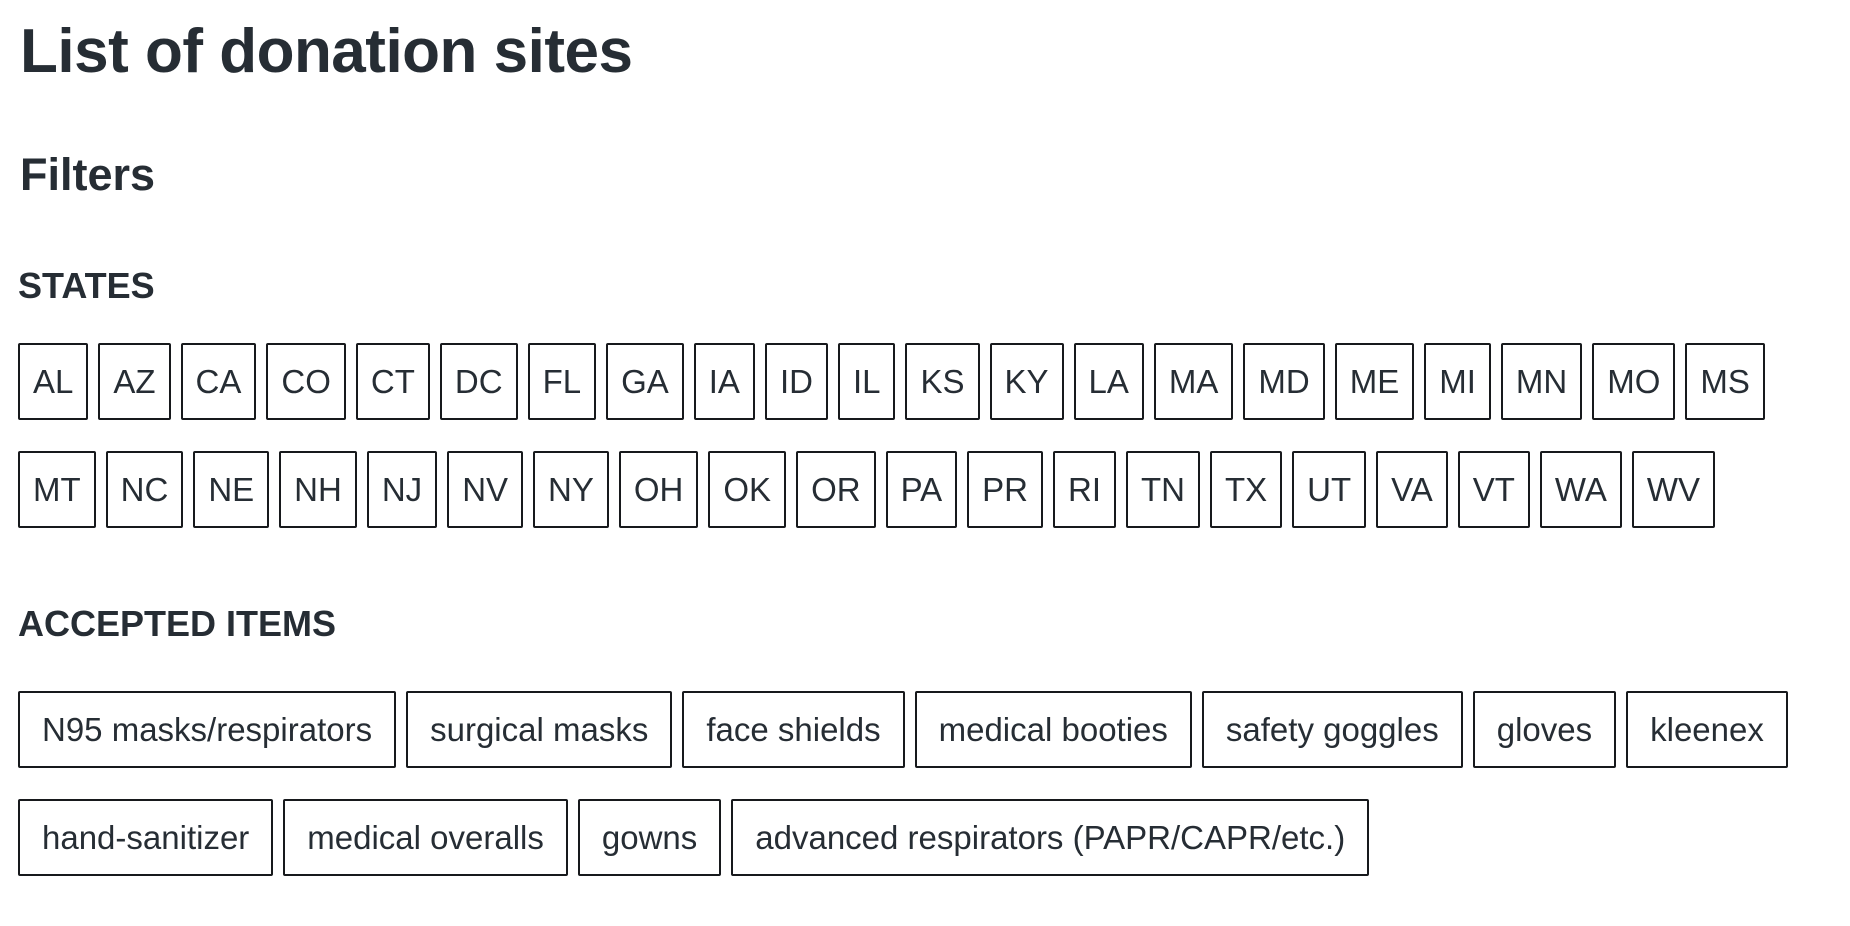 The height and width of the screenshot is (926, 1850). Describe the element at coordinates (1634, 382) in the screenshot. I see `state-filter-mo-button: MO` at that location.